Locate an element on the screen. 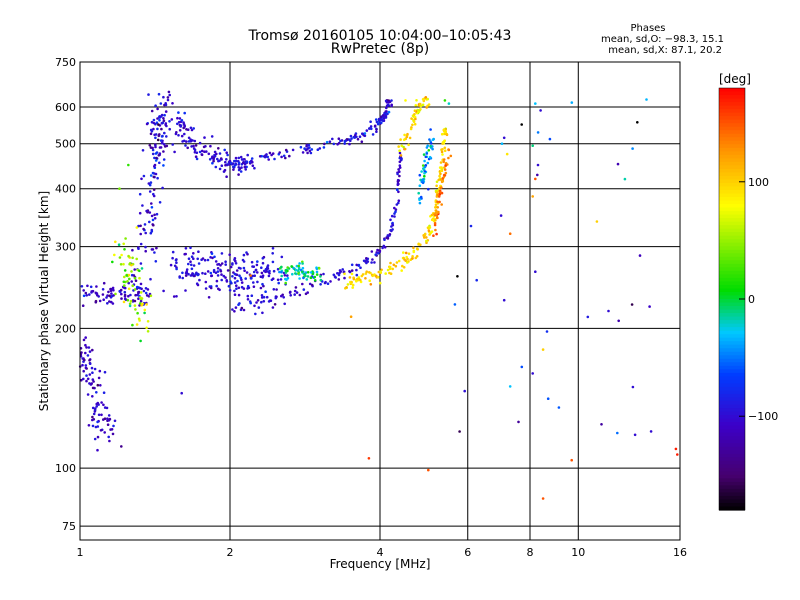  stats-line-o: mean, sd,O: −98.3, 15.1 is located at coordinates (662, 39).